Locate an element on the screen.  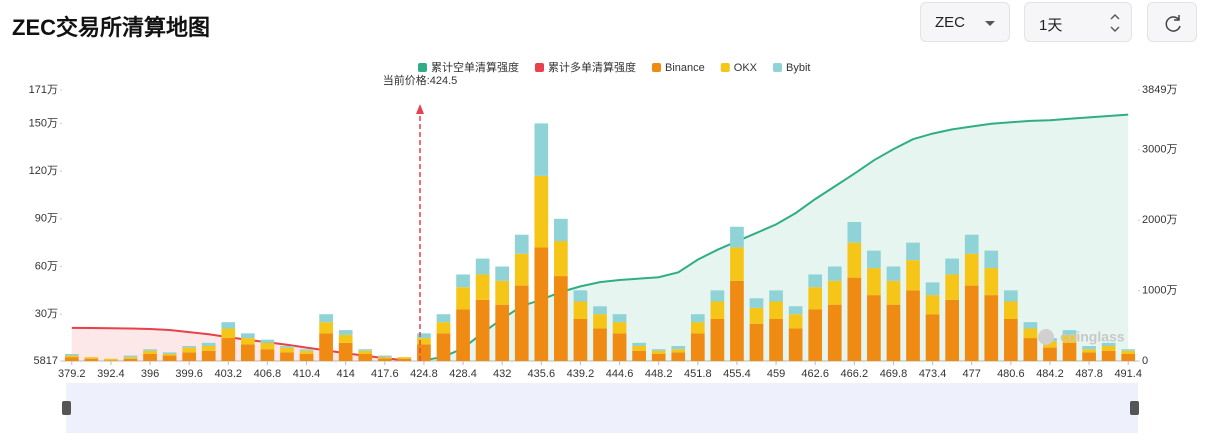
refresh-icon is located at coordinates (1173, 23).